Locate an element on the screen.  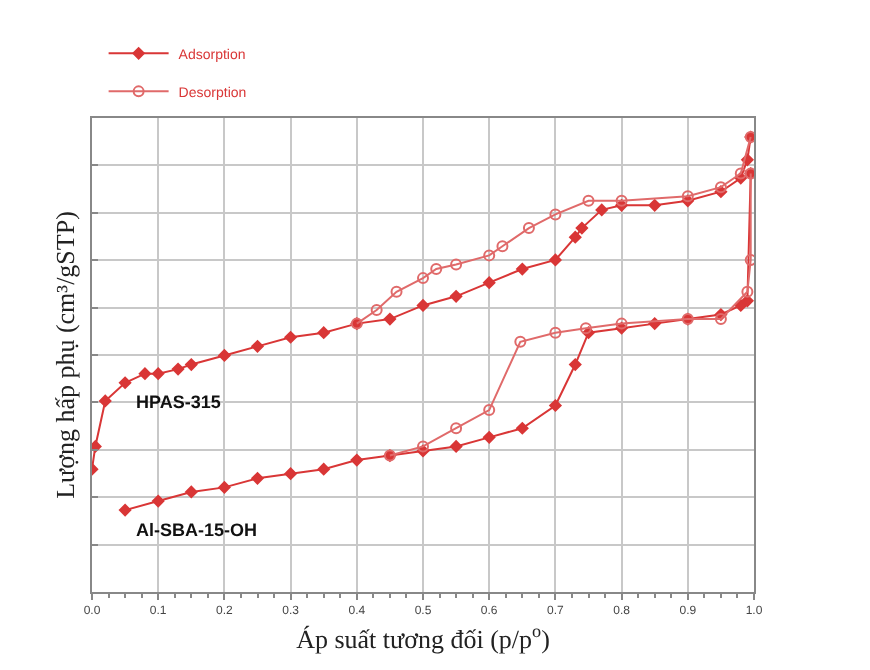
y-axis-title: Lượng hấp phụ (cm³/gSTP) is located at coordinates (64, 355).